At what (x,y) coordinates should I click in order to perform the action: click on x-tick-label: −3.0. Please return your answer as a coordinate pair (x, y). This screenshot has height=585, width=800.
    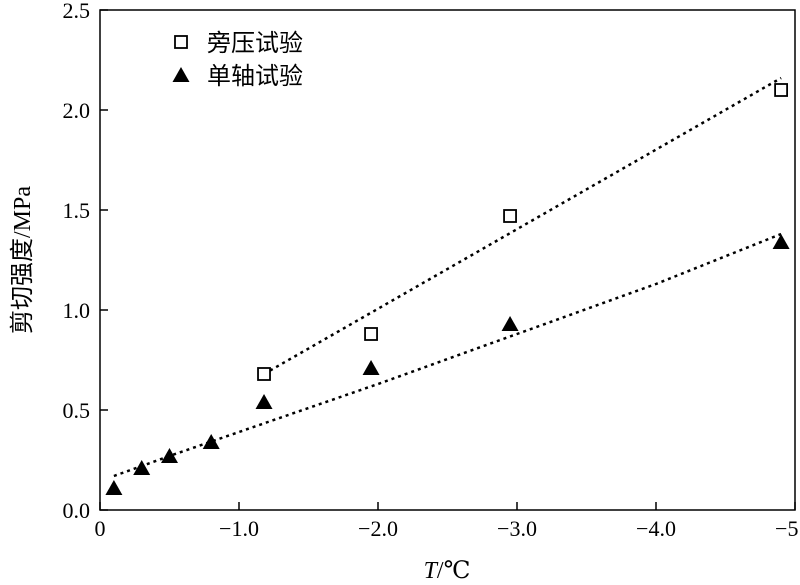
    Looking at the image, I should click on (517, 528).